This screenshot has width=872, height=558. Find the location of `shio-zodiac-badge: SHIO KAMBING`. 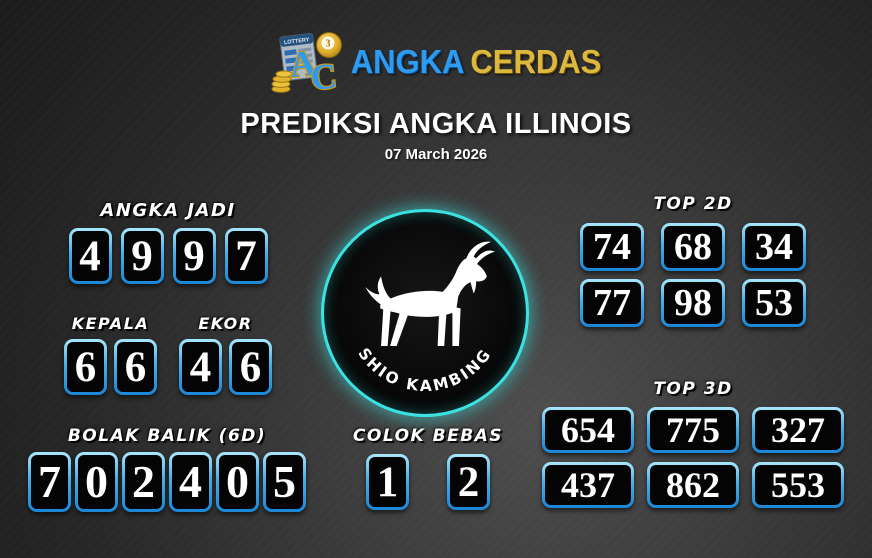

shio-zodiac-badge: SHIO KAMBING is located at coordinates (425, 313).